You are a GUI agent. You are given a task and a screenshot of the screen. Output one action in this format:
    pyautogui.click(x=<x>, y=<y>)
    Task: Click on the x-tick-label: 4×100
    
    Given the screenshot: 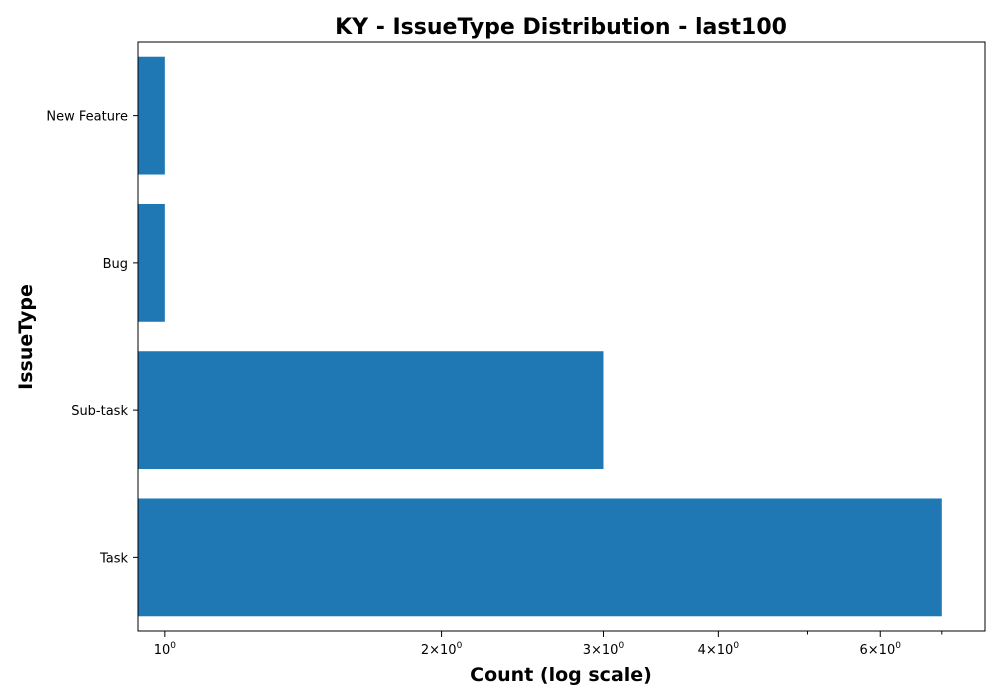 What is the action you would take?
    pyautogui.click(x=719, y=649)
    